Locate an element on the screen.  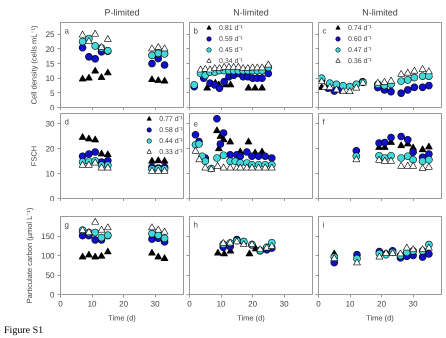
annotation: f is located at coordinates (324, 122).